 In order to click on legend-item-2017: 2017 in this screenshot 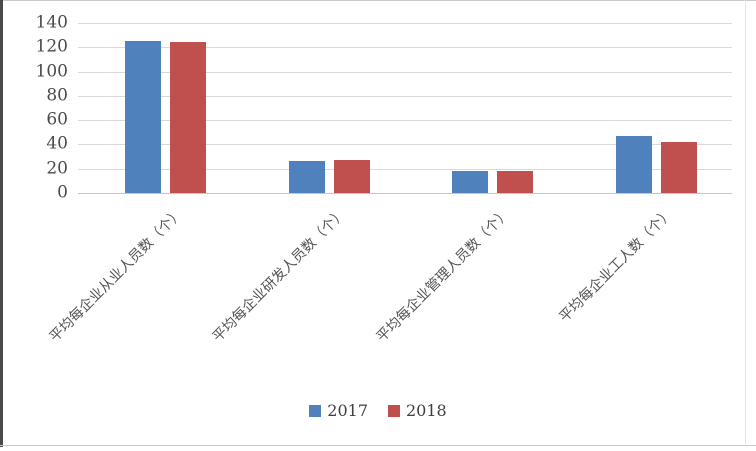, I will do `click(338, 411)`.